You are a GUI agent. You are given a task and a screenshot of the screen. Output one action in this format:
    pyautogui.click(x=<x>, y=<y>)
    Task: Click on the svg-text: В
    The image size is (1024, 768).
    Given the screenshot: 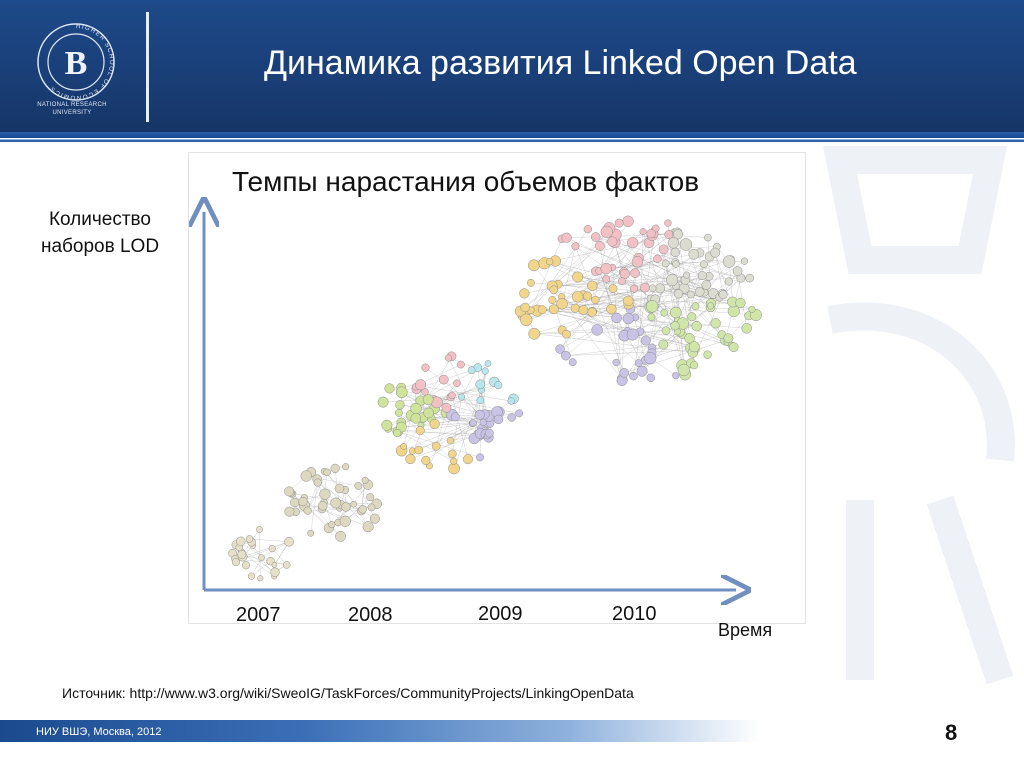 What is the action you would take?
    pyautogui.click(x=76, y=63)
    